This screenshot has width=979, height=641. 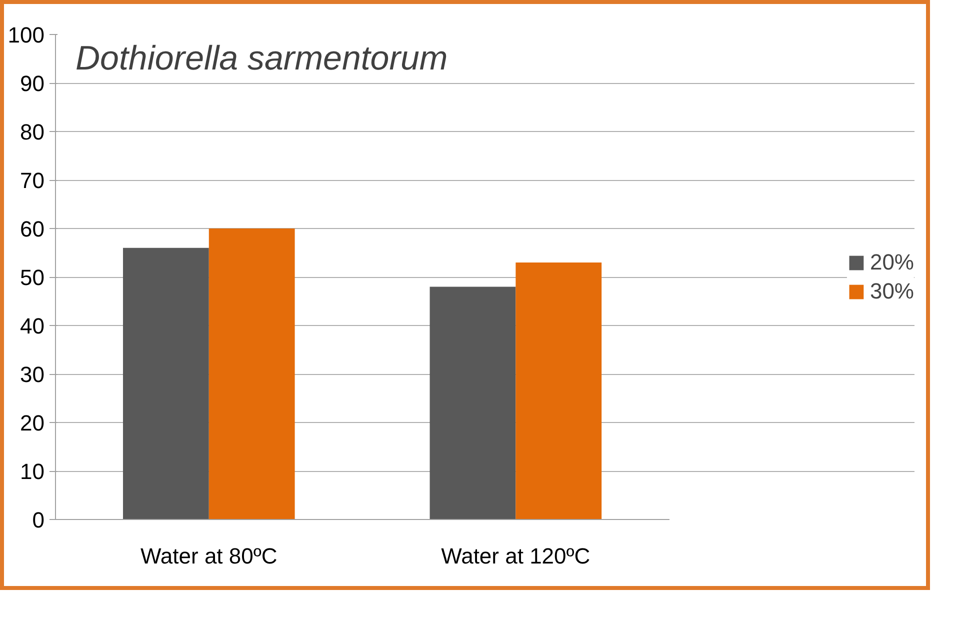 I want to click on y-tick-label: 90, so click(x=32, y=83).